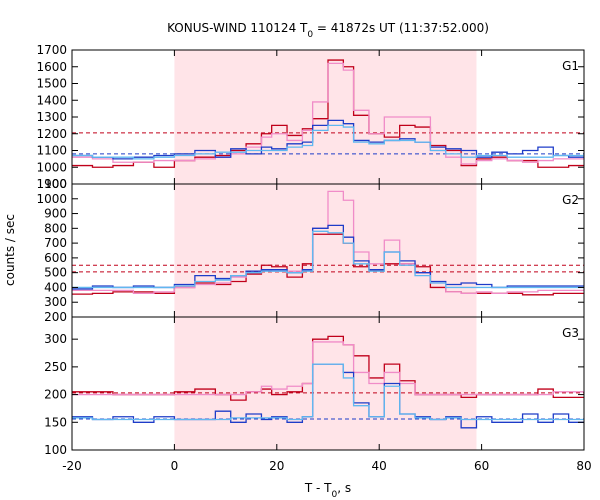  I want to click on panel-g3-ytick-label: 300, so click(55, 339).